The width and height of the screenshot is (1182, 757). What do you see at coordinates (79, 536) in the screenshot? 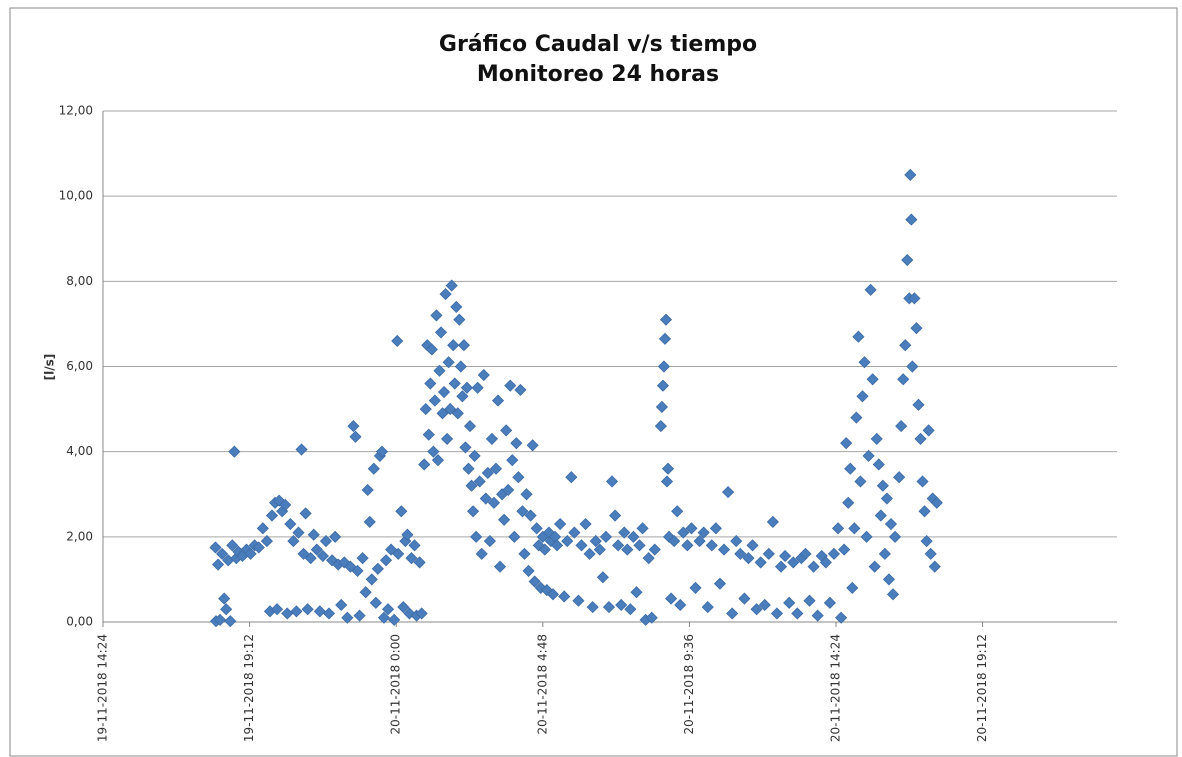
I see `y-tick-label: 2,00` at bounding box center [79, 536].